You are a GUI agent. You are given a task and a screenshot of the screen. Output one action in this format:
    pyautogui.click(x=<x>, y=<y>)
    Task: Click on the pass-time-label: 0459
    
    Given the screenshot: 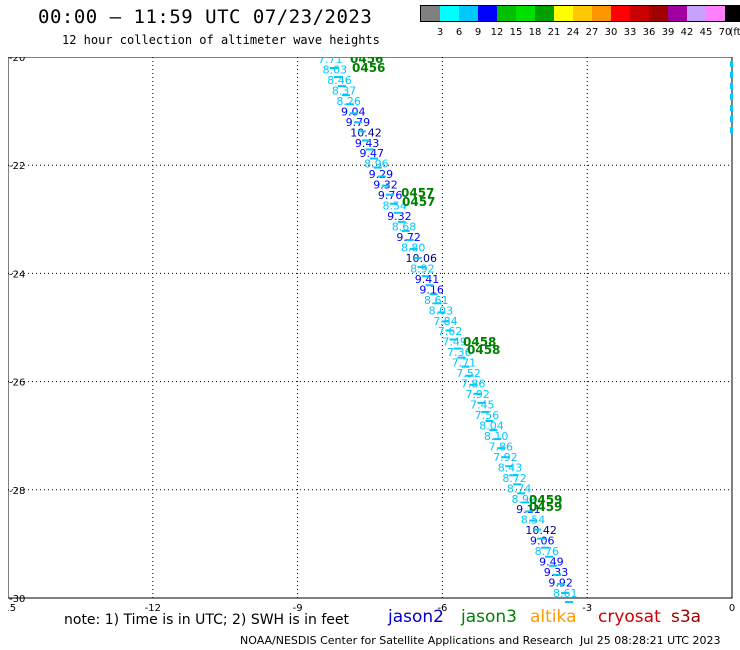 What is the action you would take?
    pyautogui.click(x=545, y=500)
    